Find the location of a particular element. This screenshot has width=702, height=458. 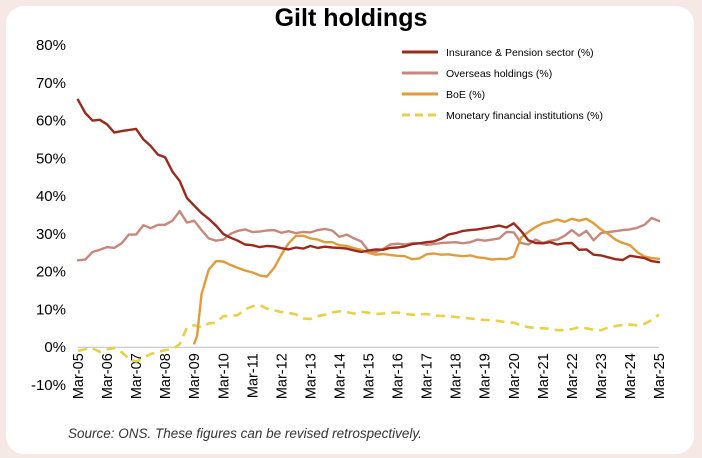

y-tick-label: 70% is located at coordinates (51, 83).